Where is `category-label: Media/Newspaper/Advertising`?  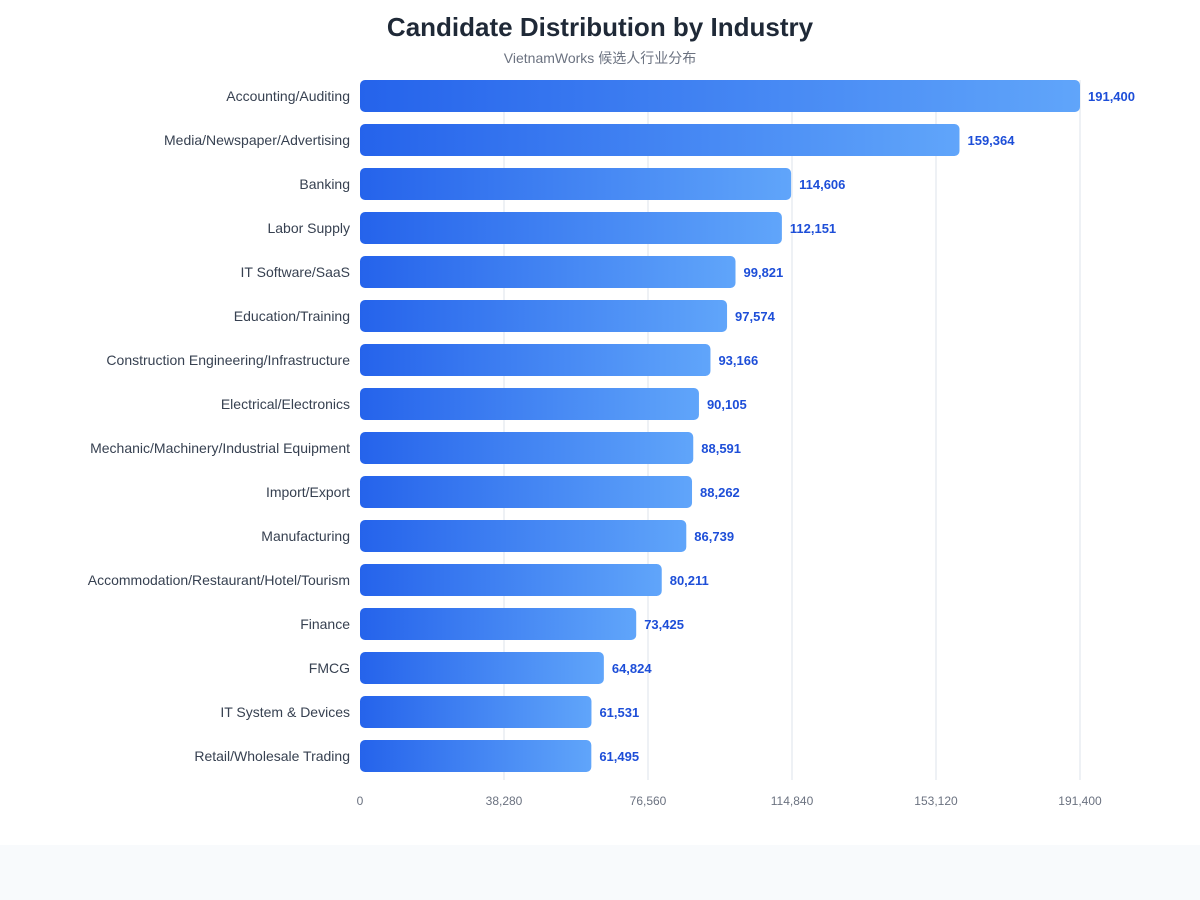
category-label: Media/Newspaper/Advertising is located at coordinates (257, 140).